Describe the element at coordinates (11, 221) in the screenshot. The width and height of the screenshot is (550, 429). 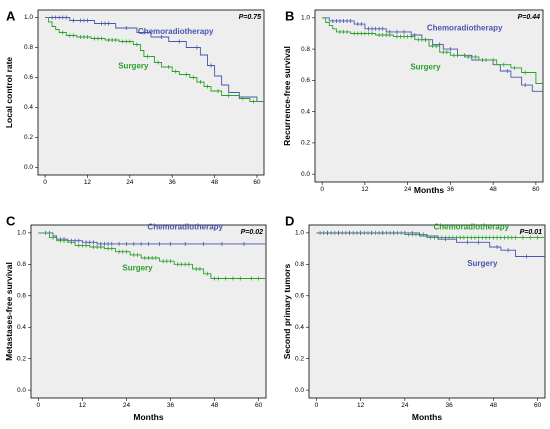
I see `panel-letter: C` at that location.